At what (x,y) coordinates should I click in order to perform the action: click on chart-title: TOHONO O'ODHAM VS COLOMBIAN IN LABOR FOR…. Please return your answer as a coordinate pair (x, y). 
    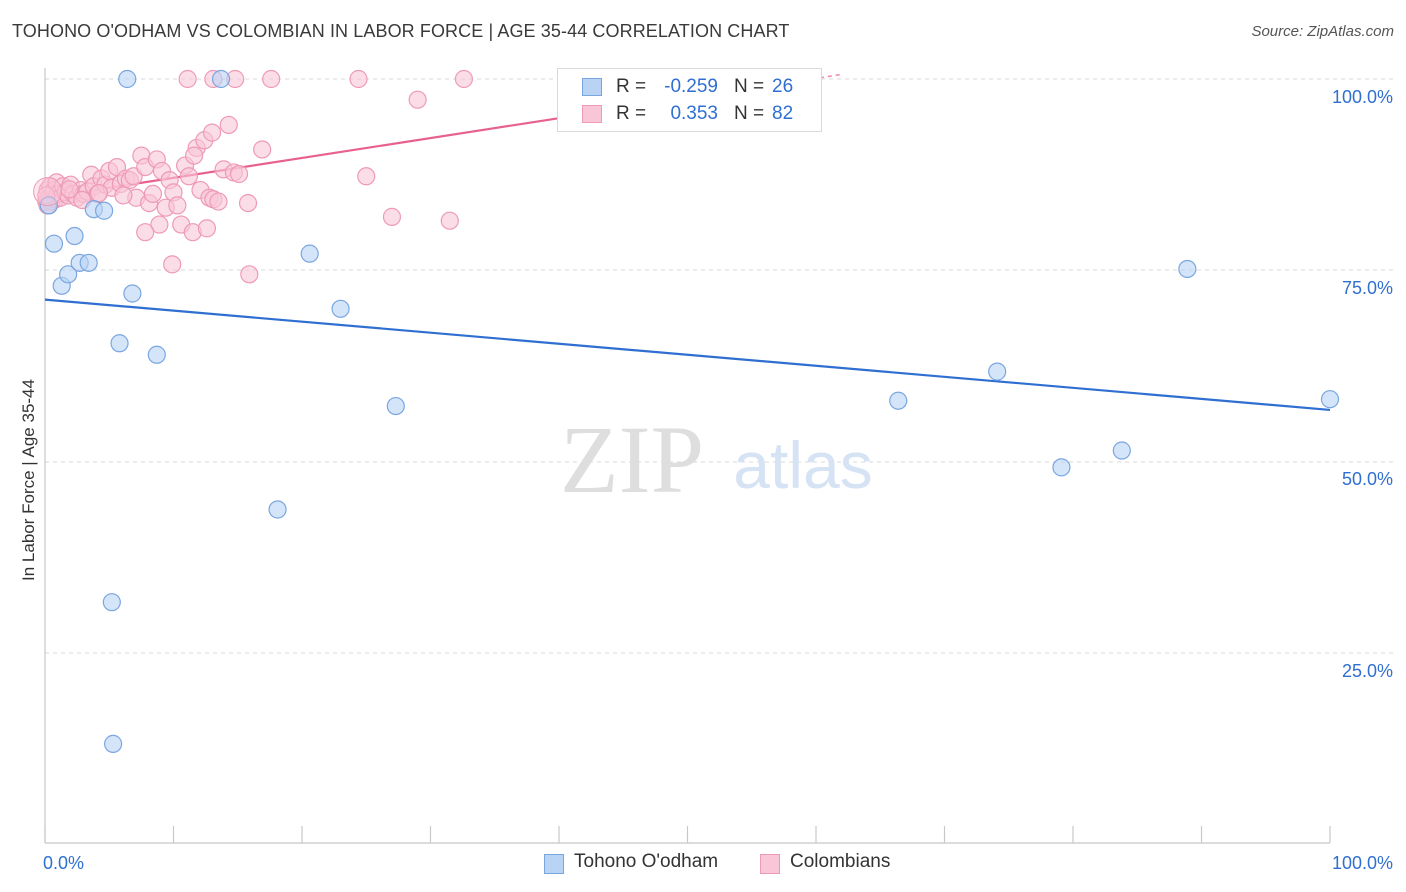
    Looking at the image, I should click on (401, 31).